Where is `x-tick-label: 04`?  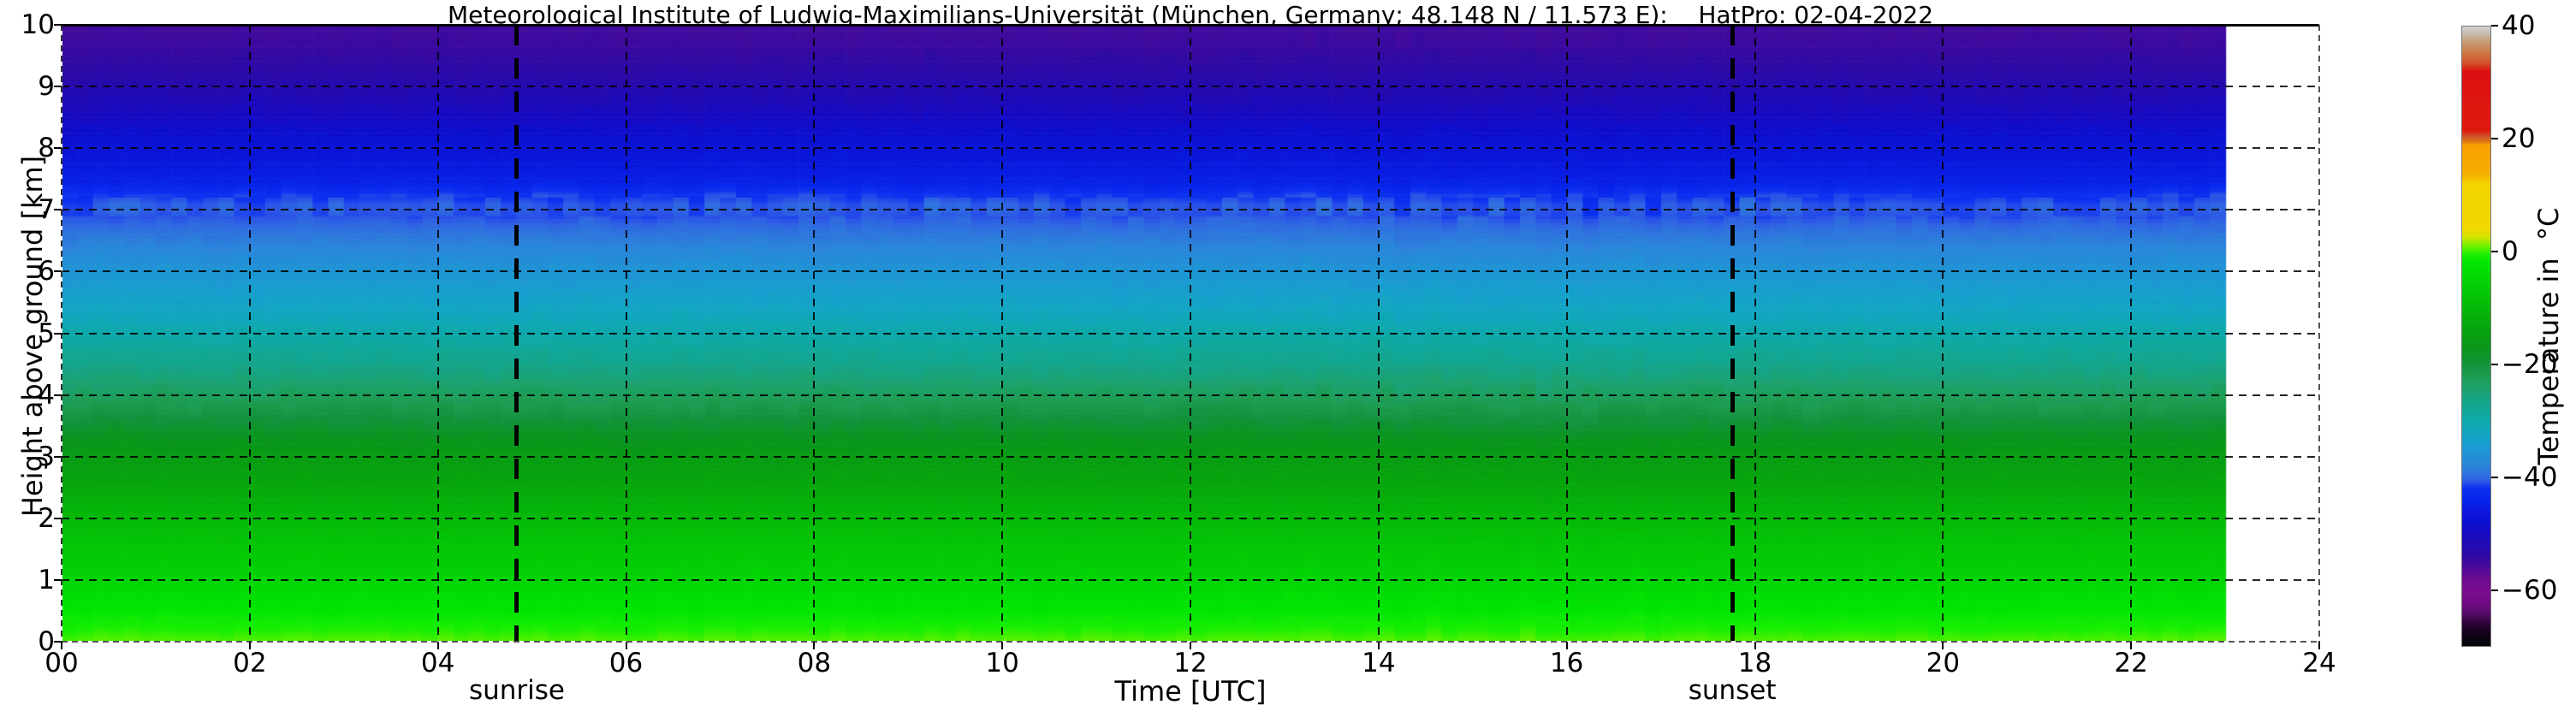 x-tick-label: 04 is located at coordinates (437, 663).